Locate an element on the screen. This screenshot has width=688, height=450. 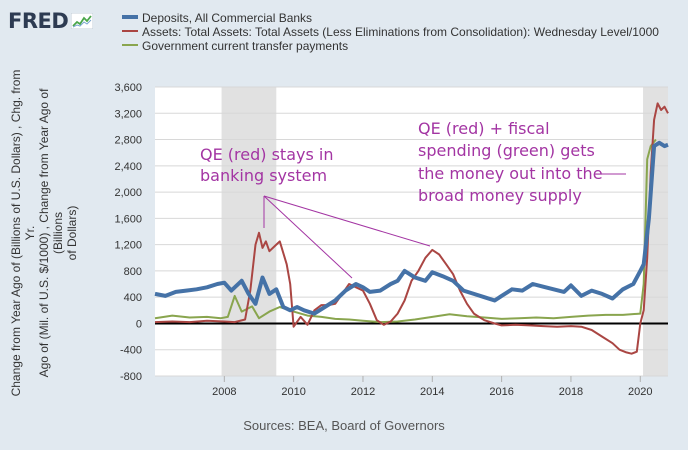
y-tick-label: 0 is located at coordinates (139, 324).